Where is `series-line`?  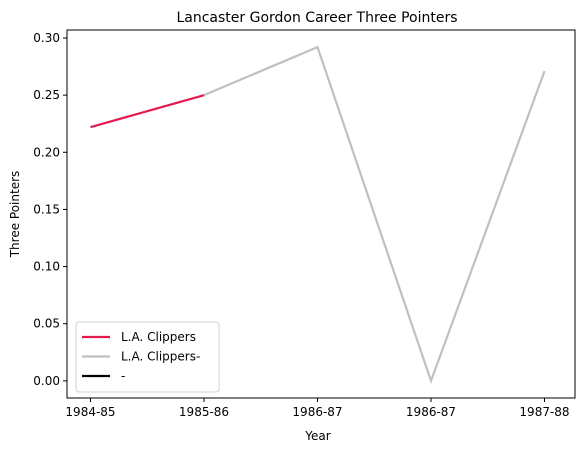
series-line is located at coordinates (147, 111).